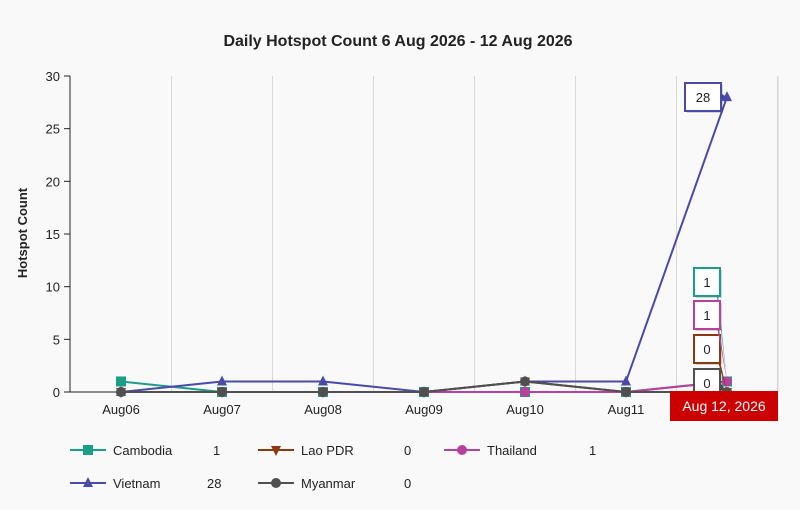 The image size is (800, 510). I want to click on y-tick-label: 20, so click(53, 181).